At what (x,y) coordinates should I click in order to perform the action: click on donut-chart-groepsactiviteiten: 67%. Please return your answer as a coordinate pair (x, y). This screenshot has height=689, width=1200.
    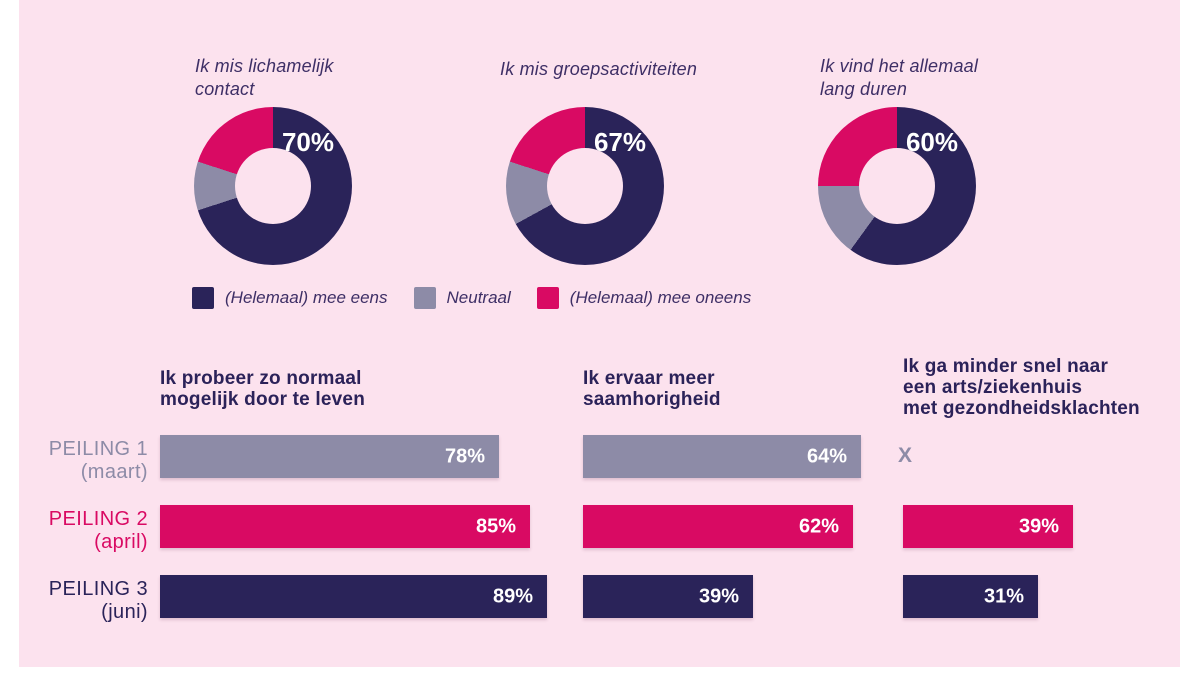
    Looking at the image, I should click on (585, 186).